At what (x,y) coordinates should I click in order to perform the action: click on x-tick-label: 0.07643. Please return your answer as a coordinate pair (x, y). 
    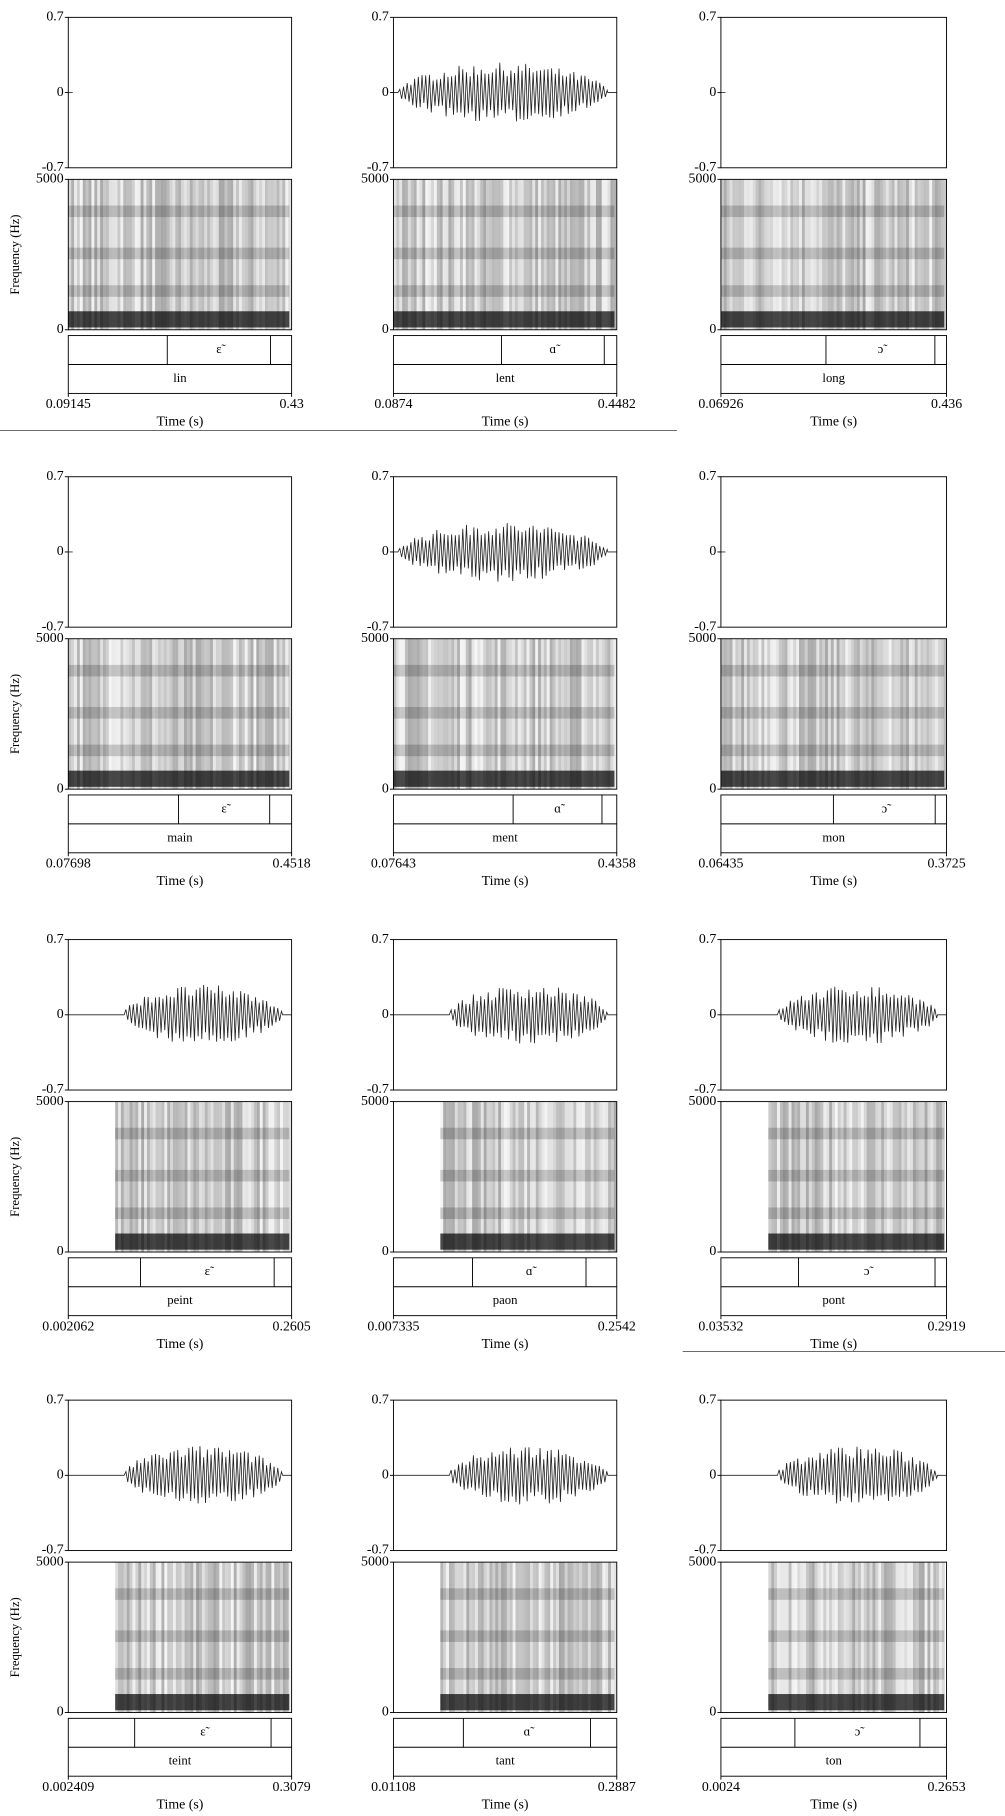
    Looking at the image, I should click on (393, 864).